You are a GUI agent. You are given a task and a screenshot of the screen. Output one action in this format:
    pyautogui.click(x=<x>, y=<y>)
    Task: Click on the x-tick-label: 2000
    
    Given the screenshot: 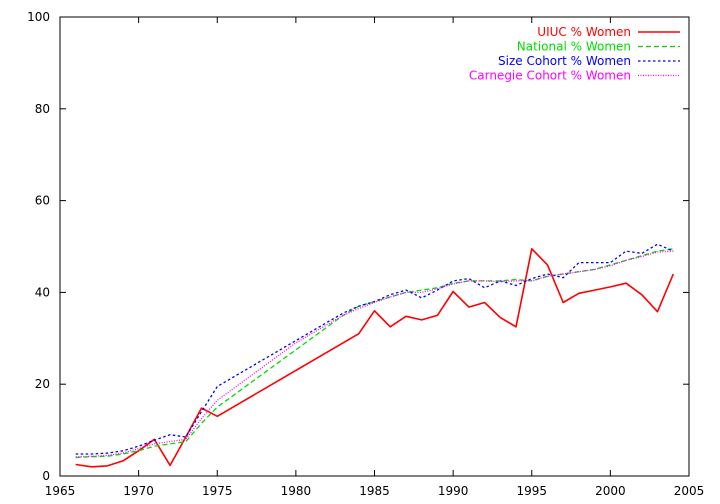 What is the action you would take?
    pyautogui.click(x=610, y=491)
    